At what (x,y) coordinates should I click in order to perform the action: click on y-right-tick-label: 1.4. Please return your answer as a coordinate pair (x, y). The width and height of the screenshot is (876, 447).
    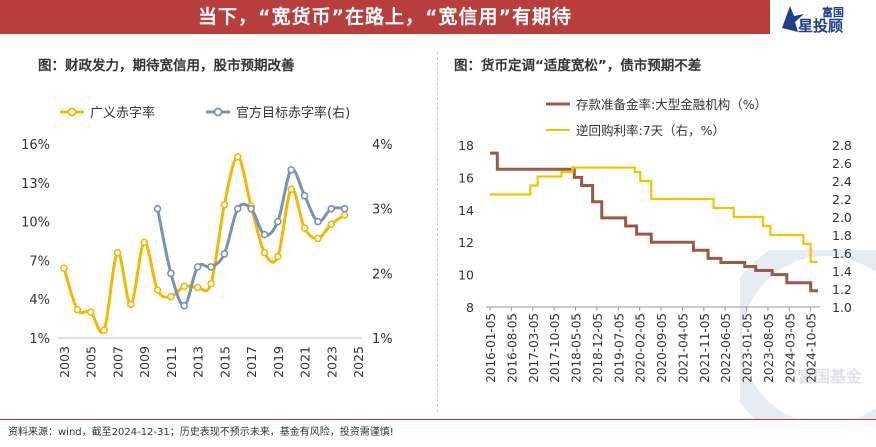
    Looking at the image, I should click on (842, 271).